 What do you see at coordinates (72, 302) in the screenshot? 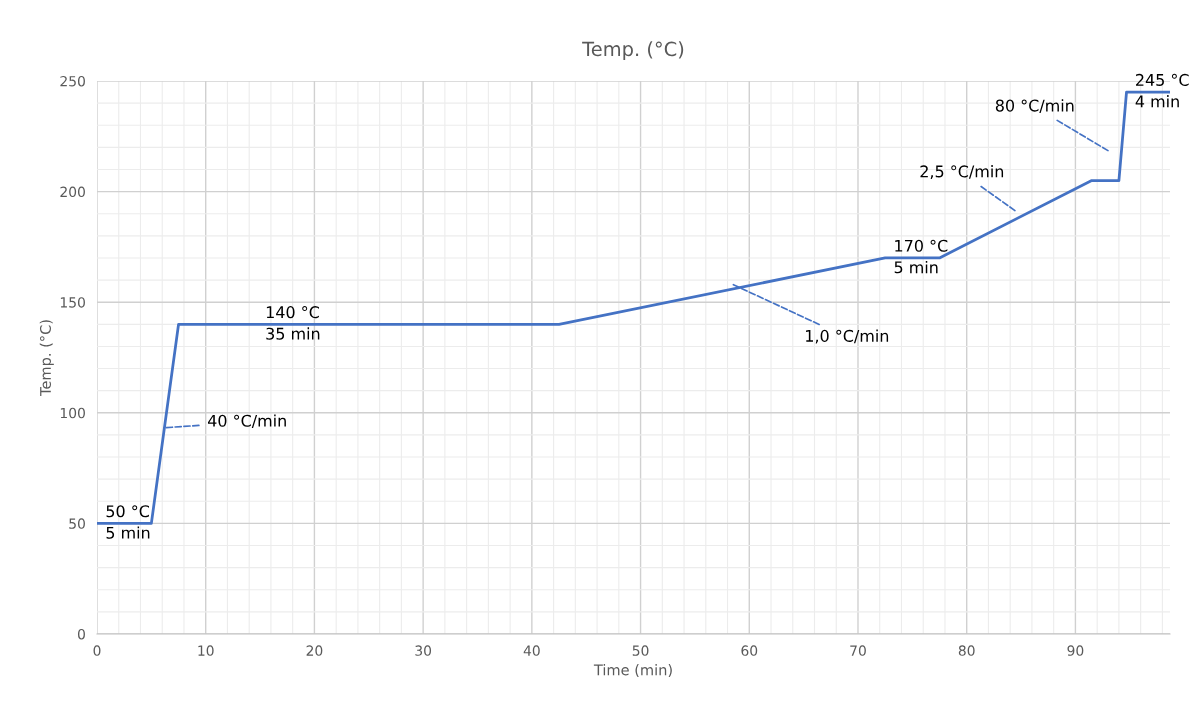
I see `y-tick-label: 150` at bounding box center [72, 302].